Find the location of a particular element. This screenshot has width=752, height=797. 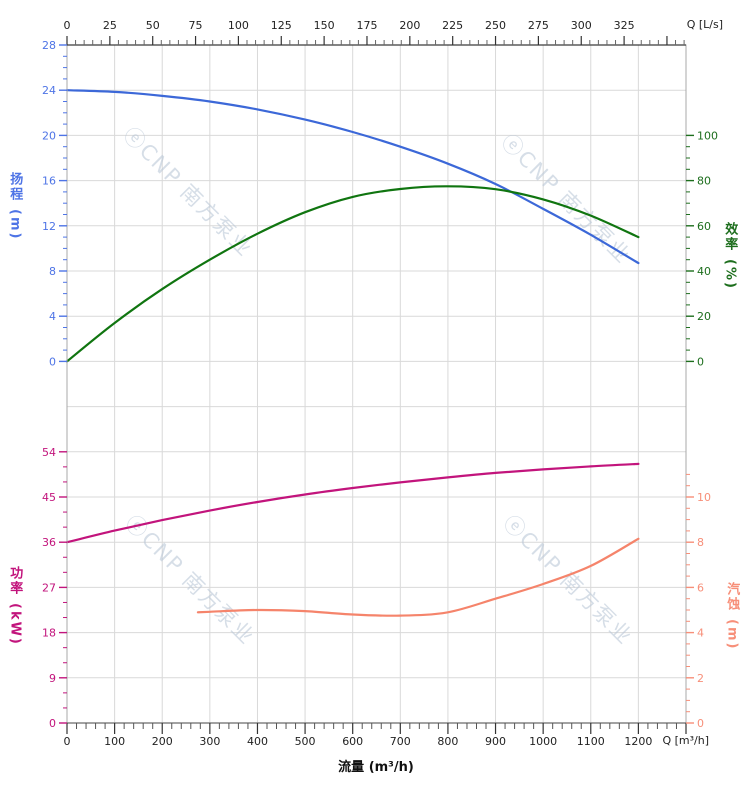

top-axis-tick-label: 250 is located at coordinates (495, 25).